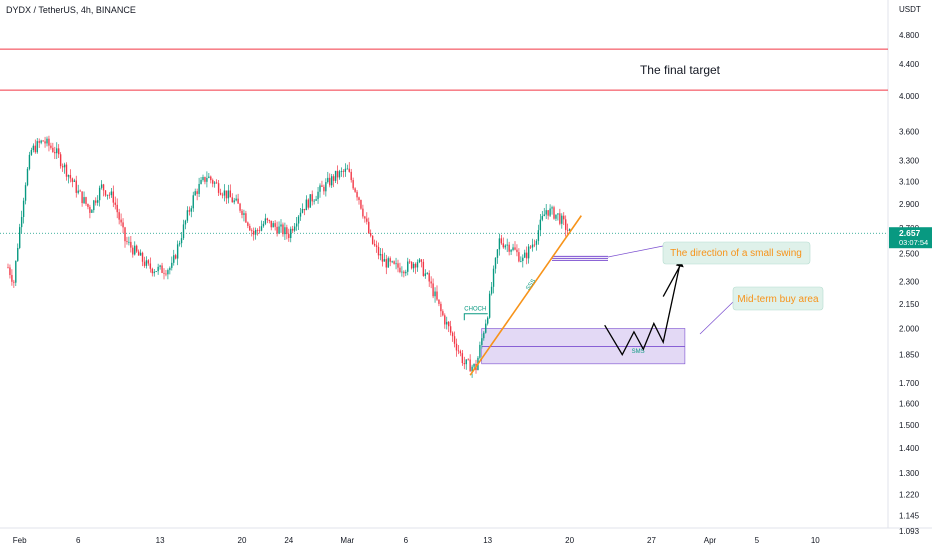 The height and width of the screenshot is (550, 932). I want to click on swing-callout-box, so click(736, 253).